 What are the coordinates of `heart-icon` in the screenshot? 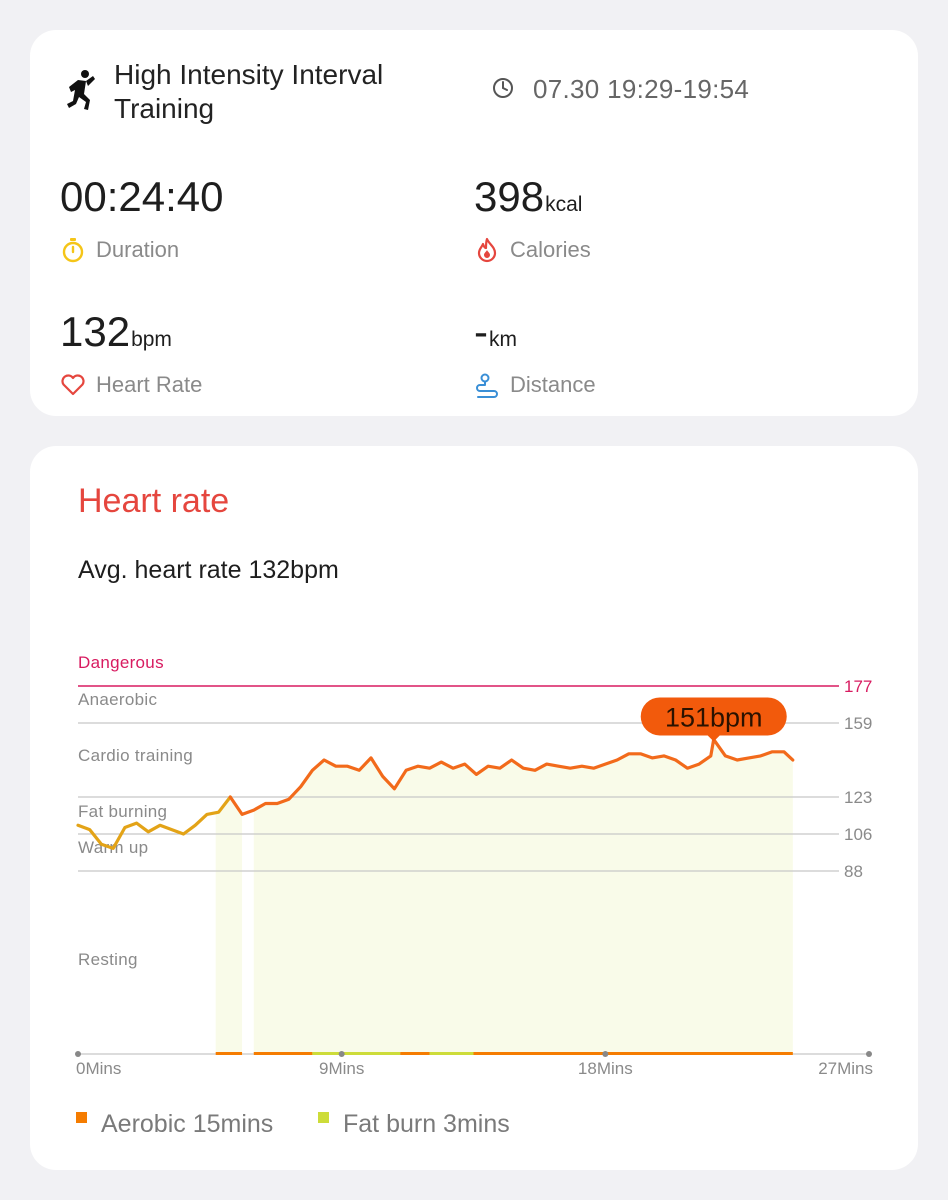 It's located at (73, 385).